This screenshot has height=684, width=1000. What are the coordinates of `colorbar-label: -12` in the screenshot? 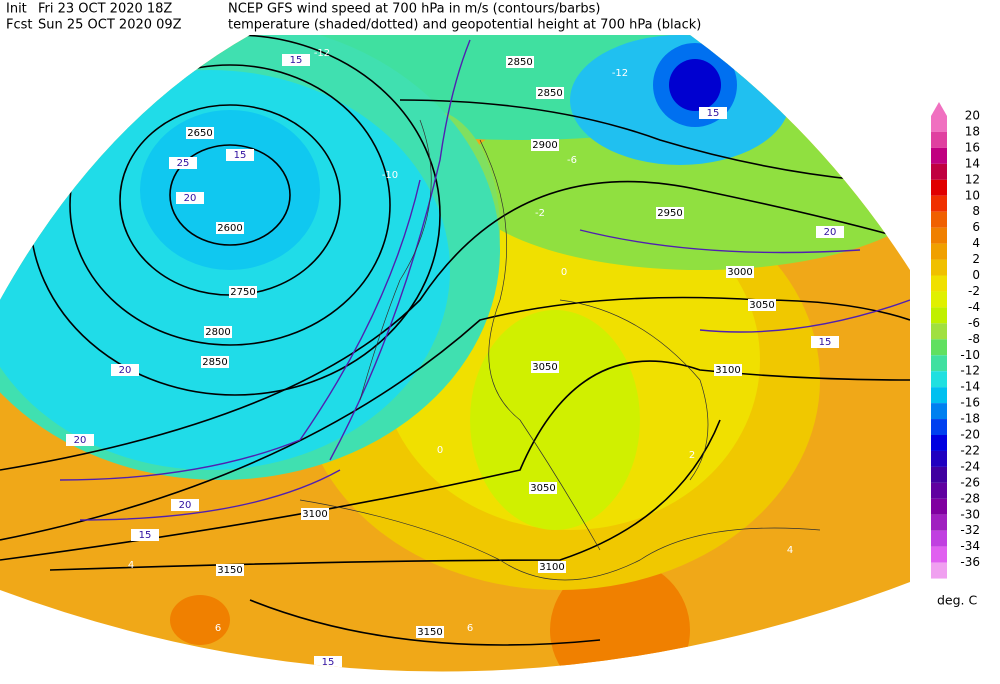 It's located at (970, 371).